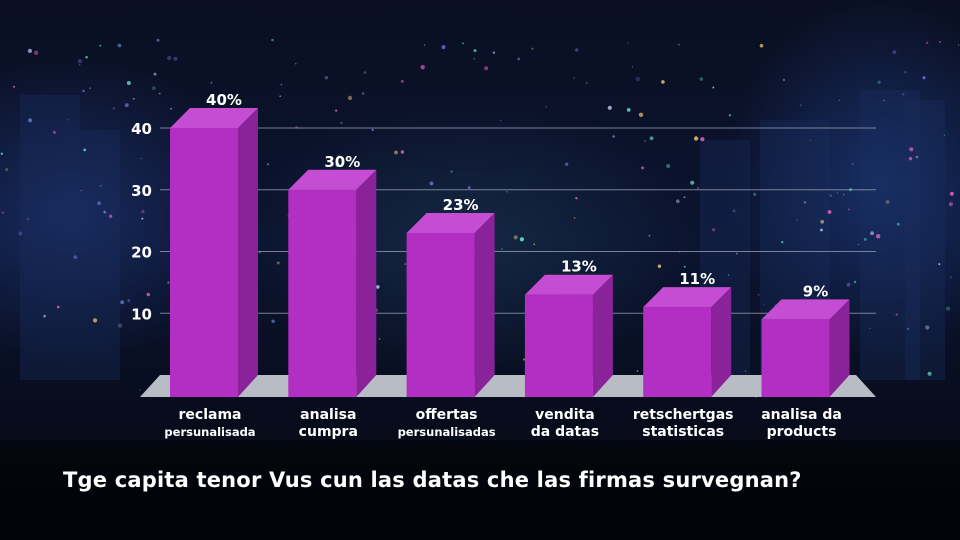 The width and height of the screenshot is (960, 540). What do you see at coordinates (210, 415) in the screenshot?
I see `category-label-line1: reclama` at bounding box center [210, 415].